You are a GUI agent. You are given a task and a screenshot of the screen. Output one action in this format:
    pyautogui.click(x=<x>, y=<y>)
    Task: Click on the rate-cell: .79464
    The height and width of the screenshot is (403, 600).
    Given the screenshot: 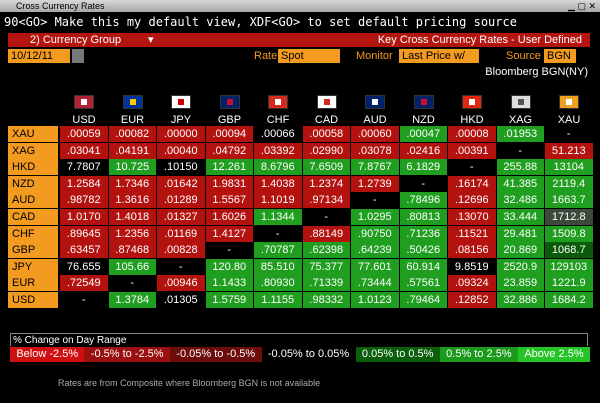 What is the action you would take?
    pyautogui.click(x=423, y=300)
    